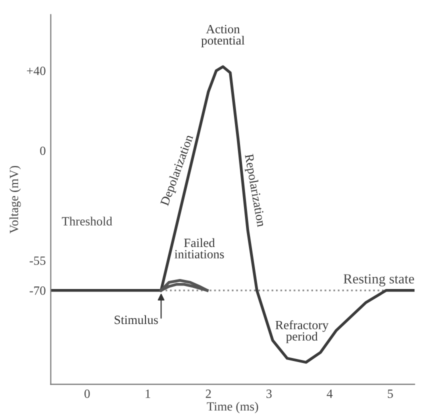 The image size is (423, 420). I want to click on y-tick-label: 0, so click(43, 151).